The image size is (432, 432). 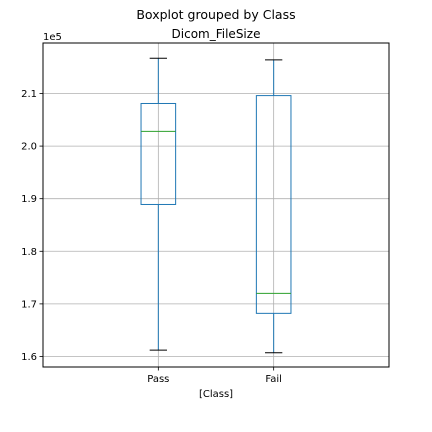 I want to click on y-tick-label: 1.7, so click(x=29, y=304).